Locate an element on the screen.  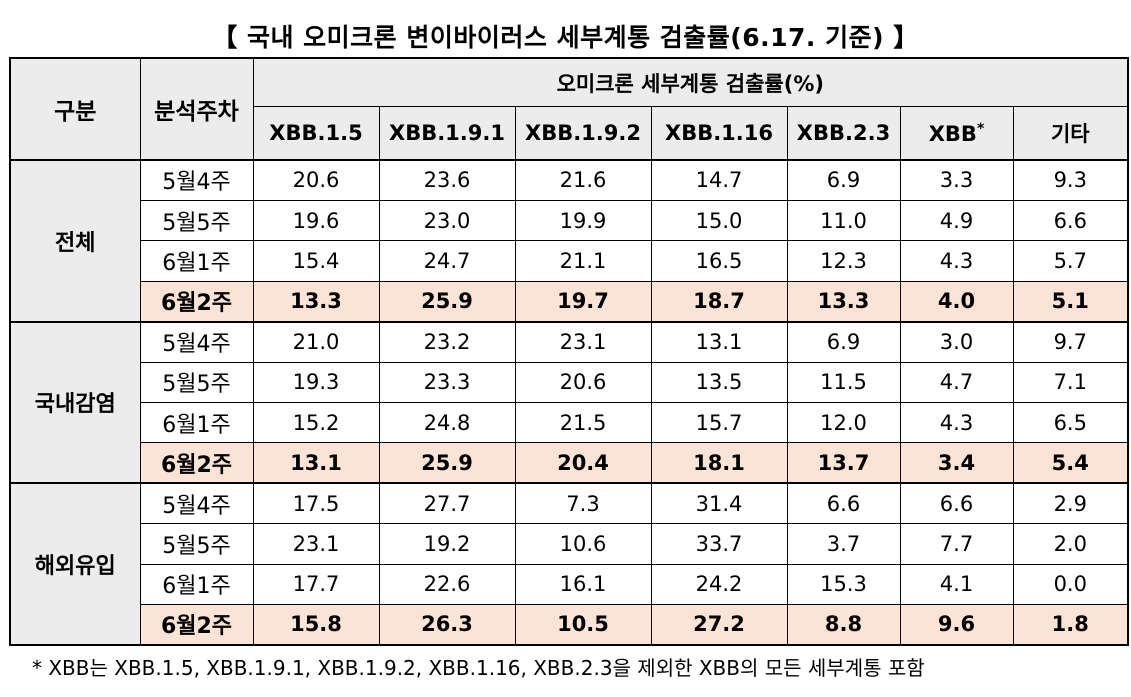
value-cell: 2.9 is located at coordinates (1070, 503).